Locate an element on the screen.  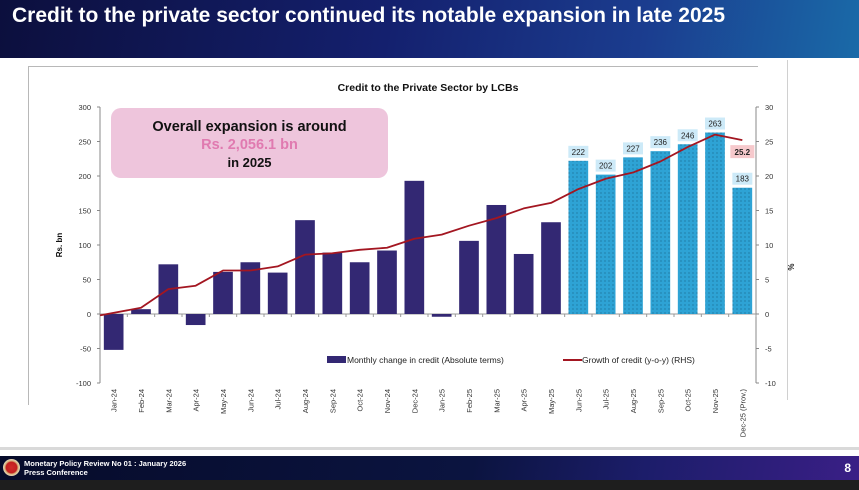
x-tick-label: Dec-25 (Prov.) is located at coordinates (742, 413).